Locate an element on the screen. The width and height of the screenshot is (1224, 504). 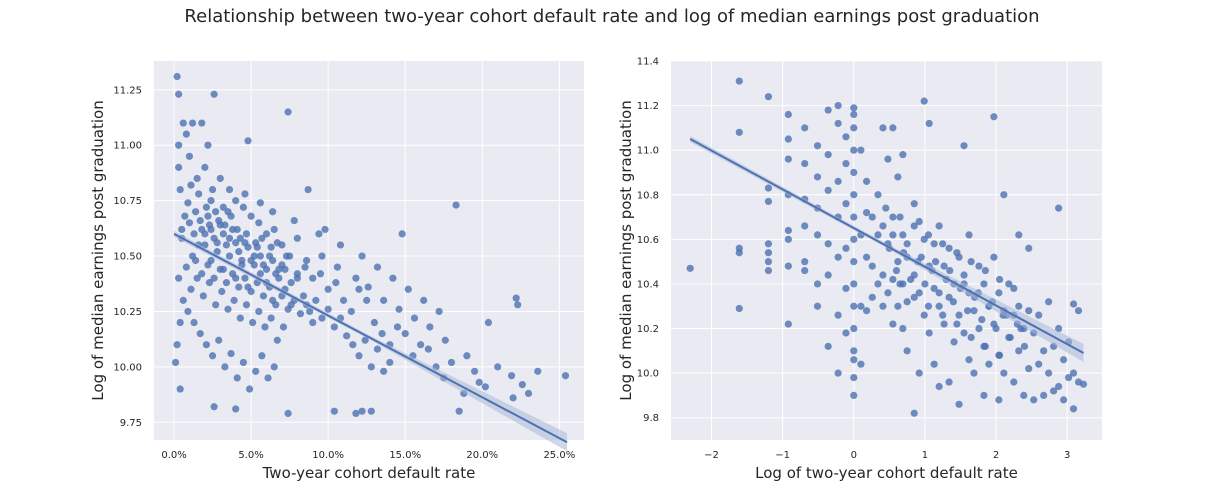
chart-1-x-tick-label: 0.0% is located at coordinates (173, 455).